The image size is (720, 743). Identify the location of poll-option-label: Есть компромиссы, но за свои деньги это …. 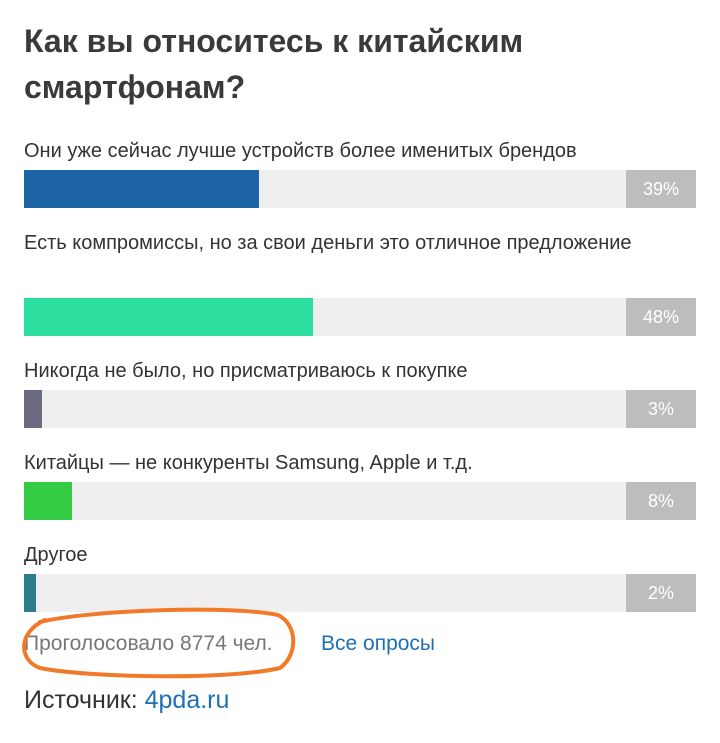
(328, 243).